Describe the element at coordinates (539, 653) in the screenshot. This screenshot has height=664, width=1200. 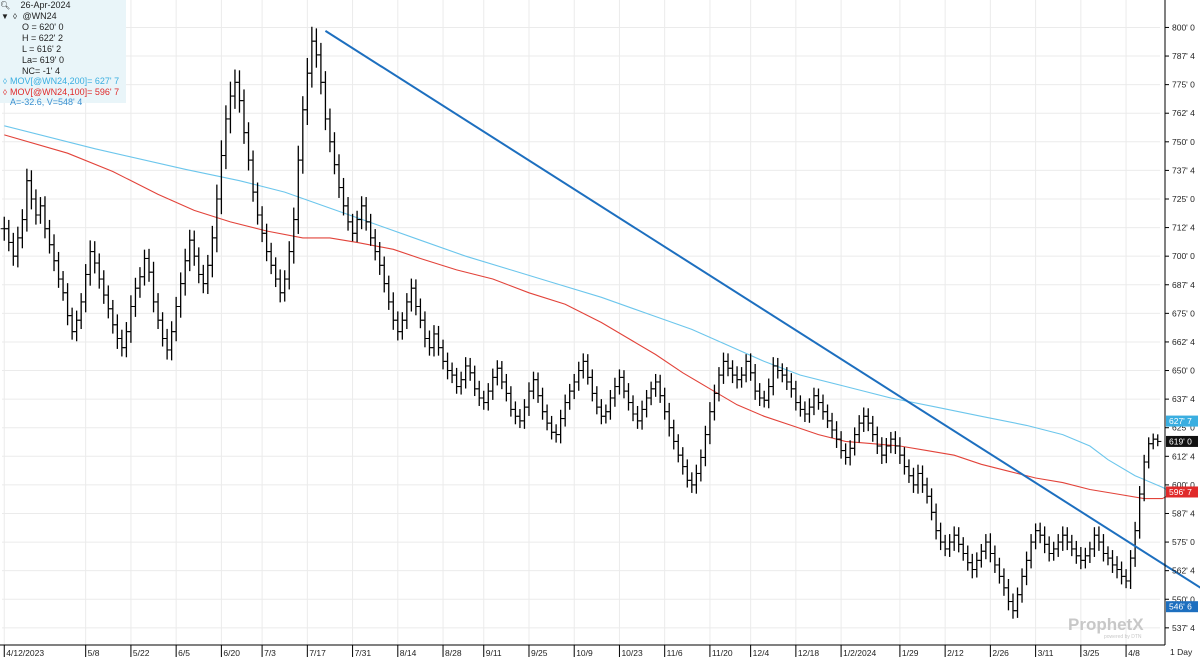
I see `x-tick-label-11: 9/25` at that location.